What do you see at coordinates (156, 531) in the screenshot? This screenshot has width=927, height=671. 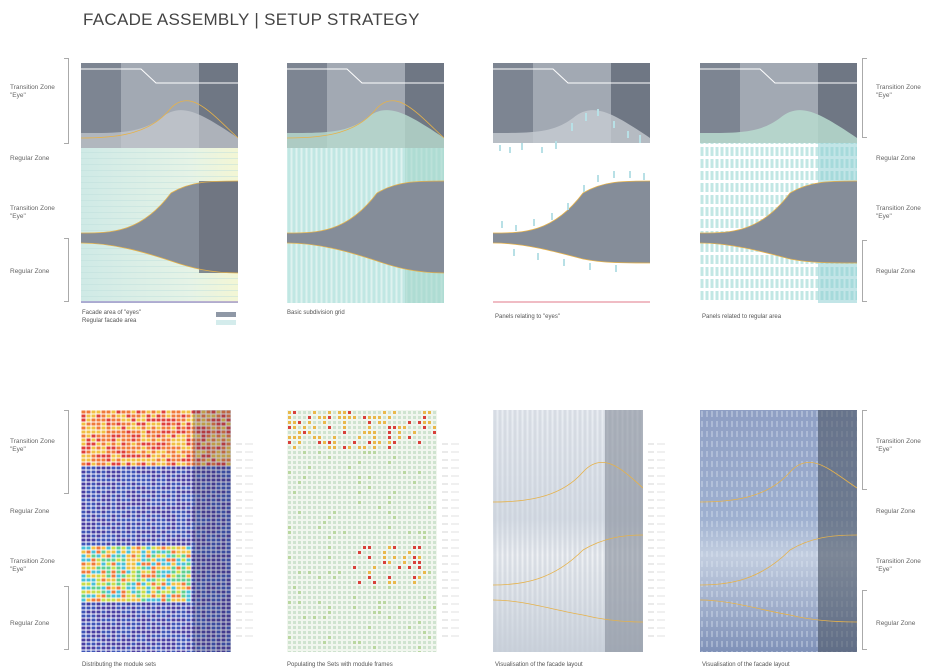 I see `panel-distribution-heatmap` at bounding box center [156, 531].